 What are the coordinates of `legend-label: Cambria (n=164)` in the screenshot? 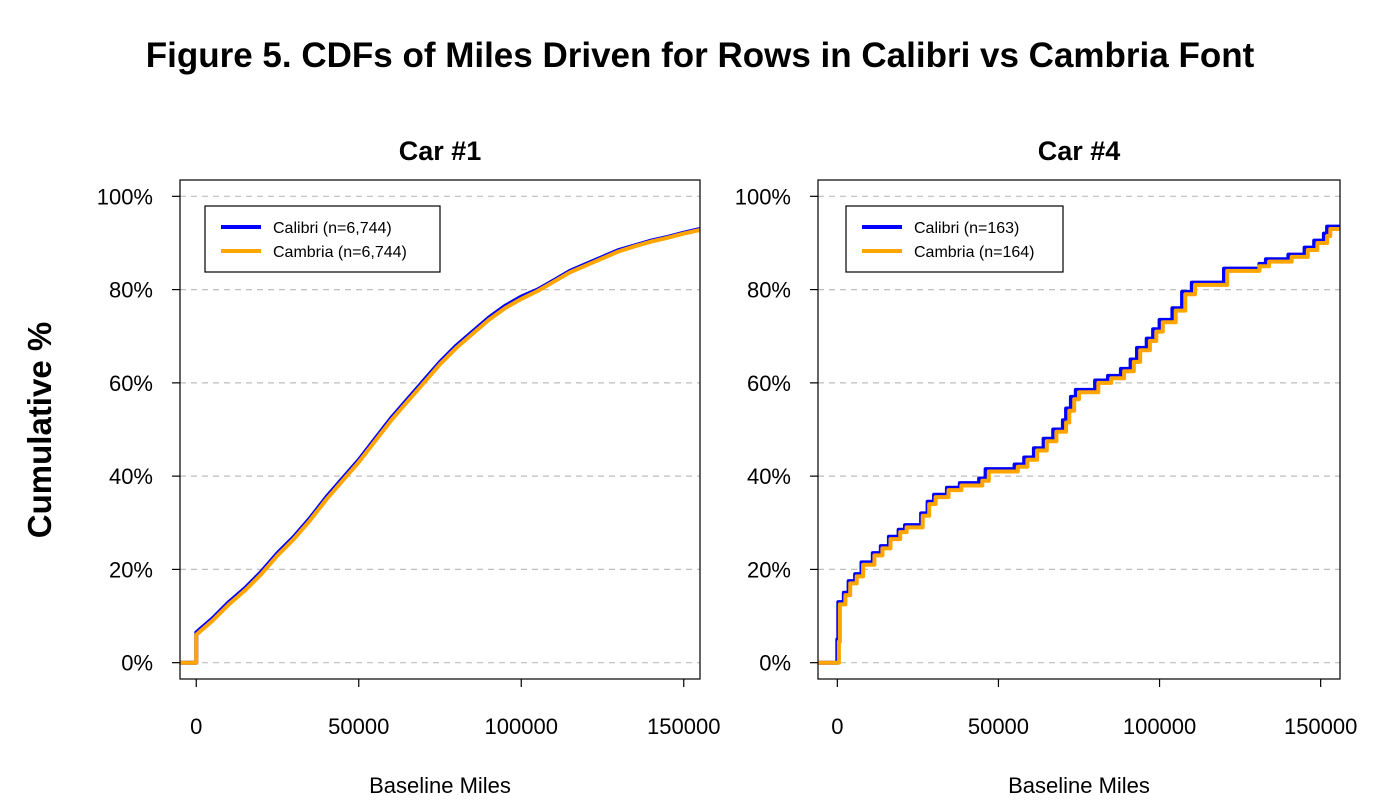 It's located at (974, 252).